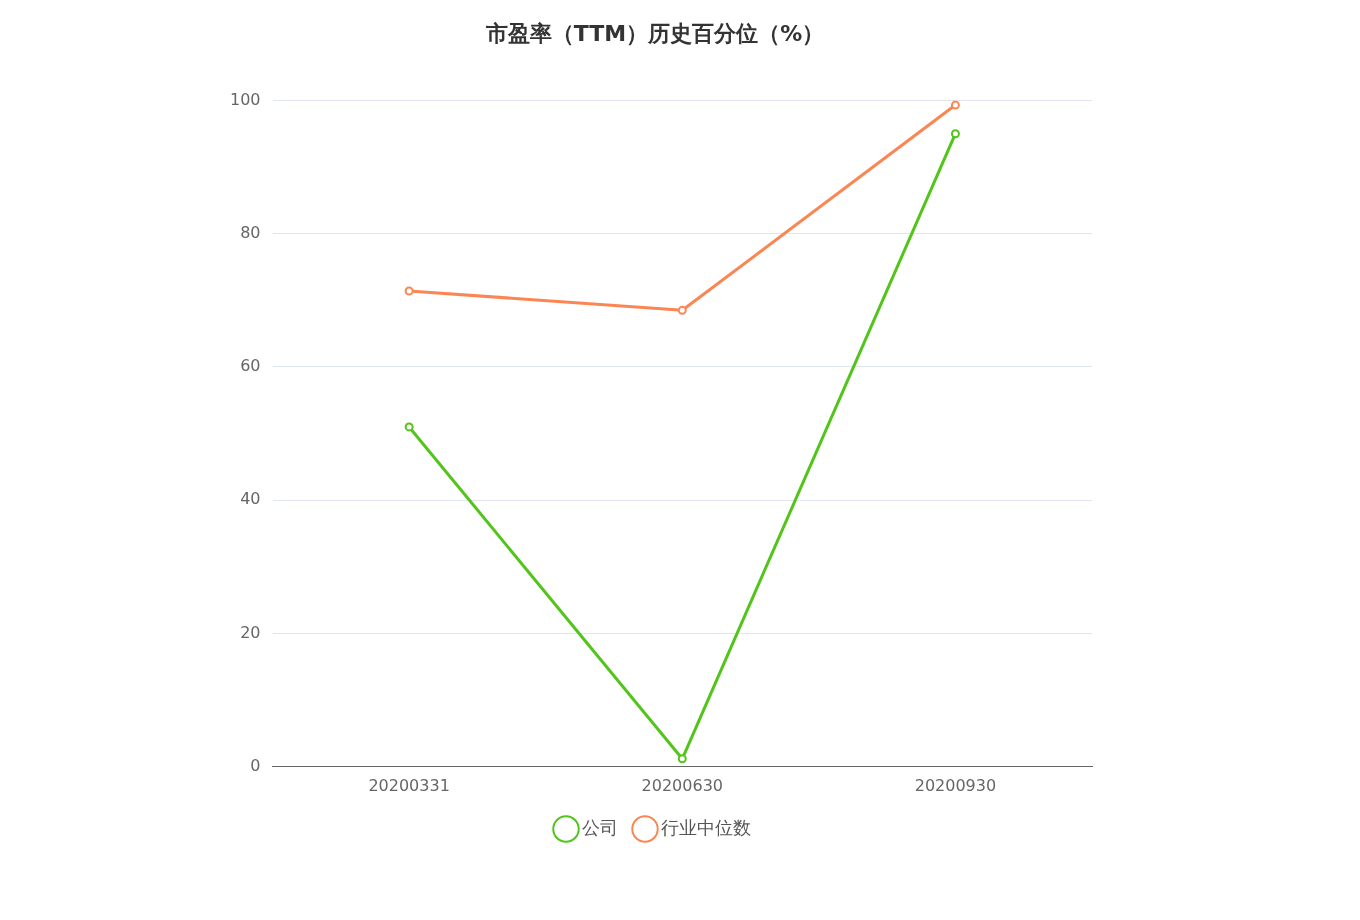 This screenshot has width=1360, height=920. I want to click on y-tick-label: 20, so click(250, 632).